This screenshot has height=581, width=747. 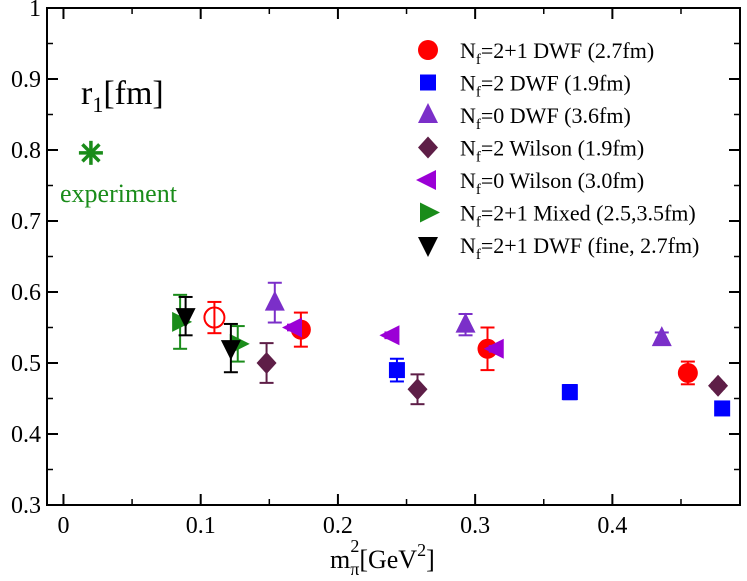 I want to click on series-triangle-up, so click(x=468, y=314).